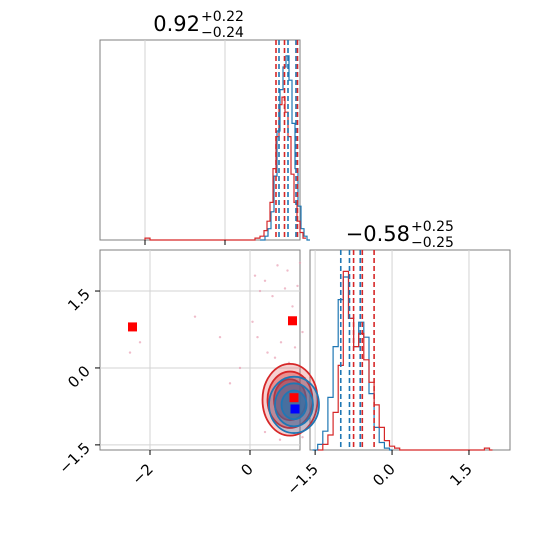 The image size is (550, 550). What do you see at coordinates (214, 365) in the screenshot?
I see `marker-group` at bounding box center [214, 365].